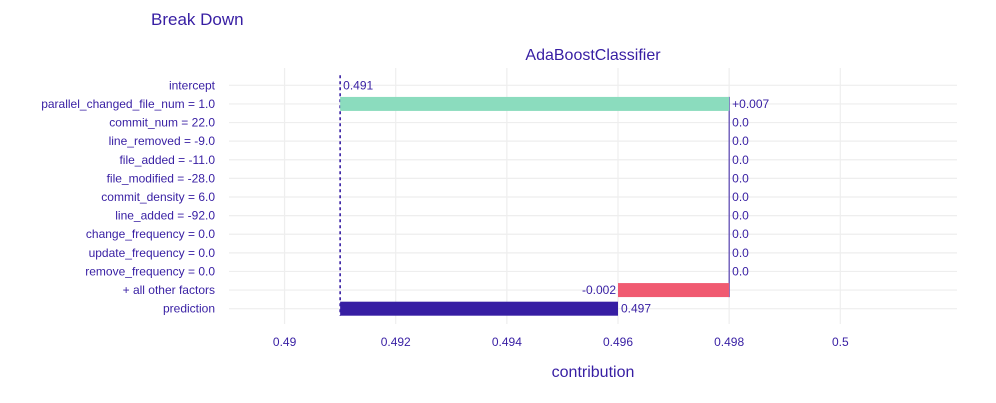 The image size is (996, 403). Describe the element at coordinates (162, 141) in the screenshot. I see `row-label: line_removed = -9.0` at that location.